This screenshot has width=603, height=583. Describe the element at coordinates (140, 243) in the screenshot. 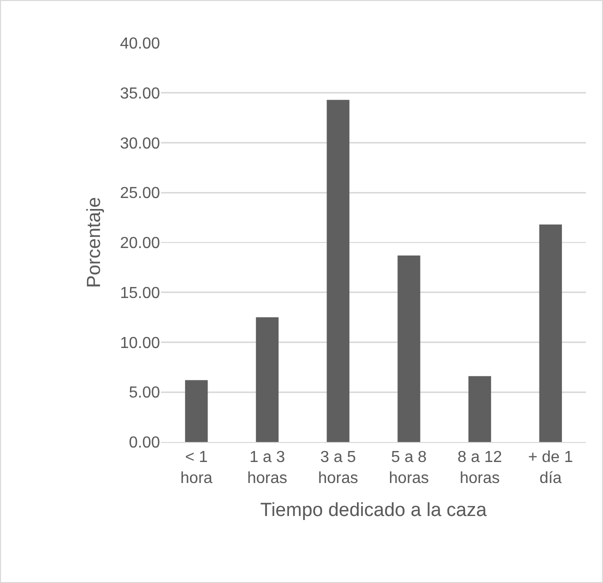

I see `y-tick-label: 20.00` at that location.